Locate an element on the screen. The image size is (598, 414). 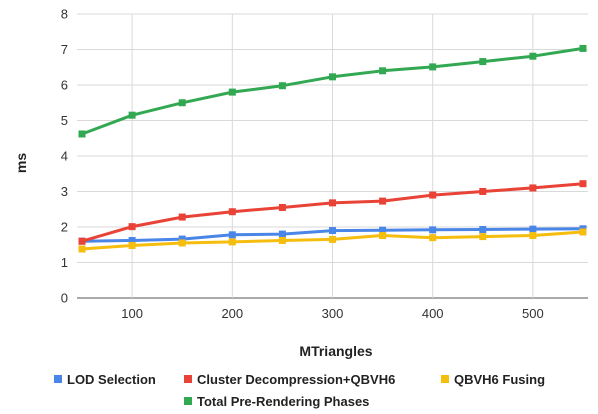
legend-item-qbvh6-fusing: QBVH6 Fusing is located at coordinates (493, 379).